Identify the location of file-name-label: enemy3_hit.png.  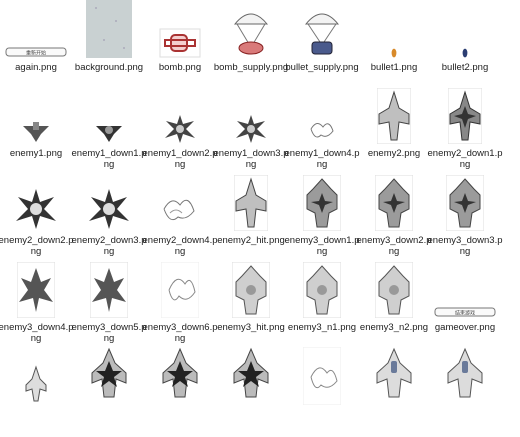
(251, 327).